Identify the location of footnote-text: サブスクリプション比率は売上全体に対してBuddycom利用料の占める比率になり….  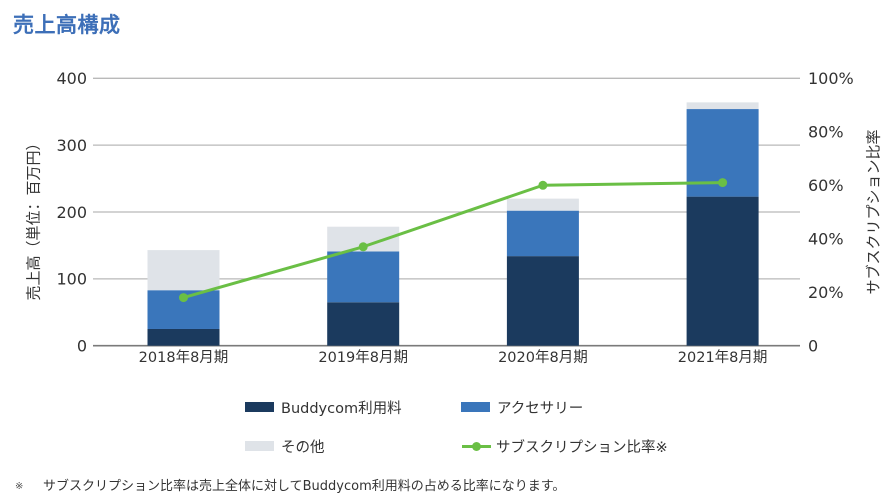
(304, 486).